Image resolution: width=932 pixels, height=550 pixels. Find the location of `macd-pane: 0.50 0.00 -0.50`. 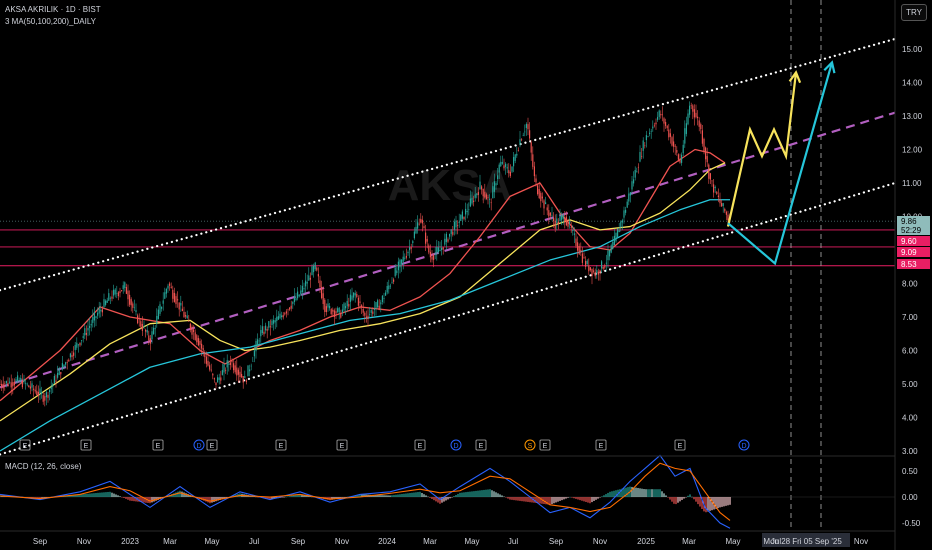

macd-pane: 0.50 0.00 -0.50 is located at coordinates (460, 491).